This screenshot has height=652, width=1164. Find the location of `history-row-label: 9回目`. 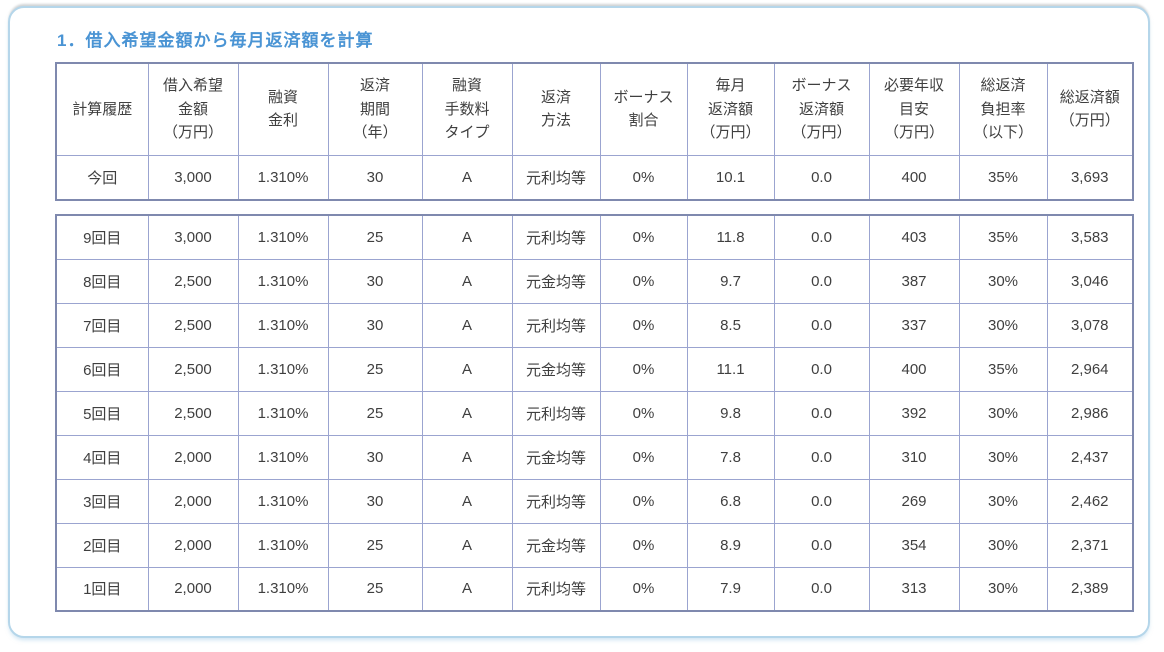

history-row-label: 9回目 is located at coordinates (102, 237).